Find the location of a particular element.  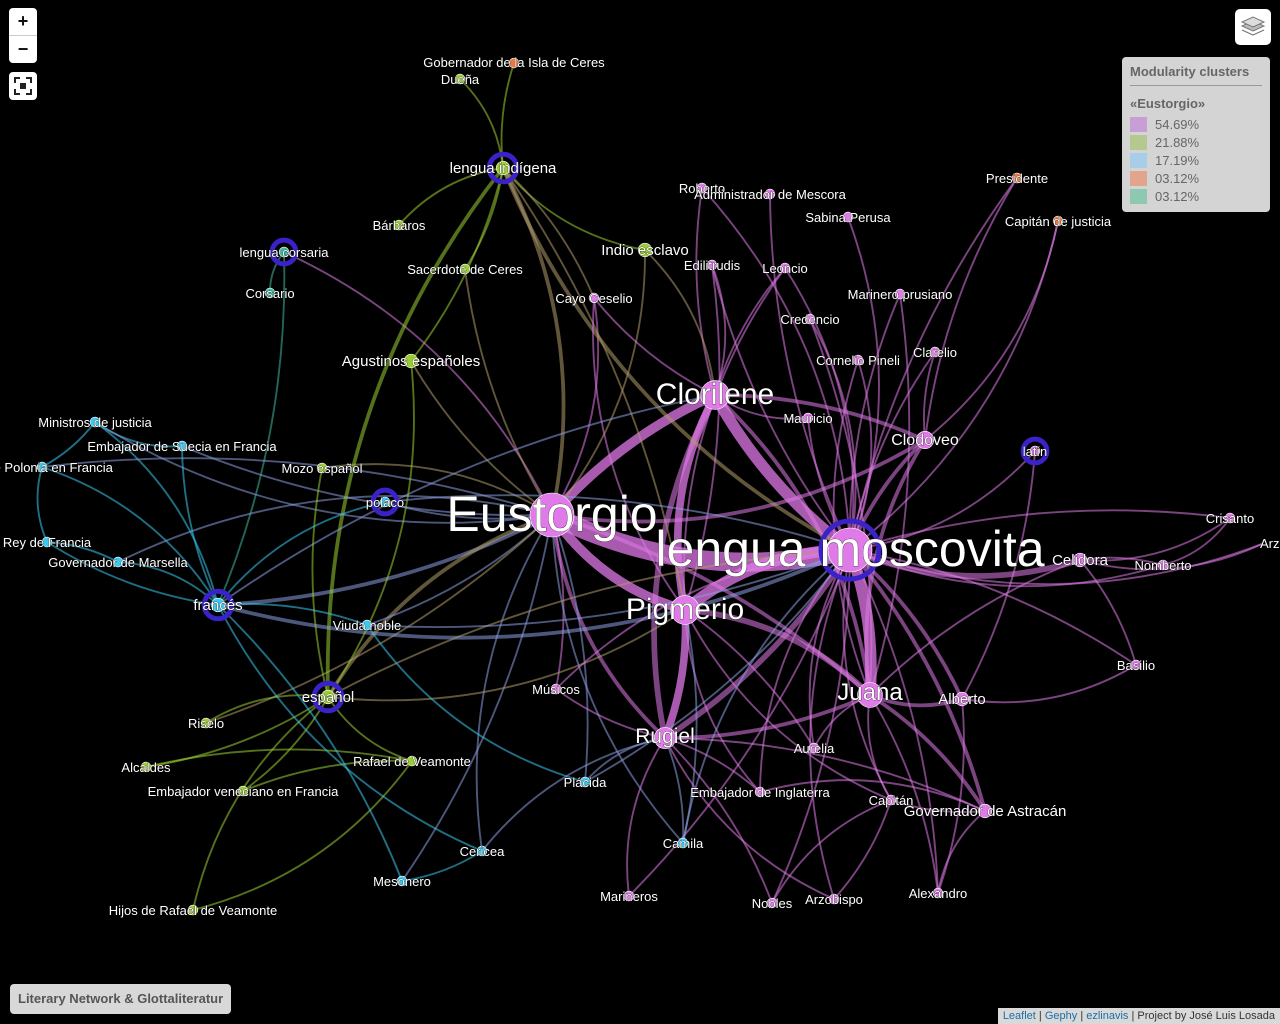

node-label-indigena: lengua indígena is located at coordinates (503, 168).